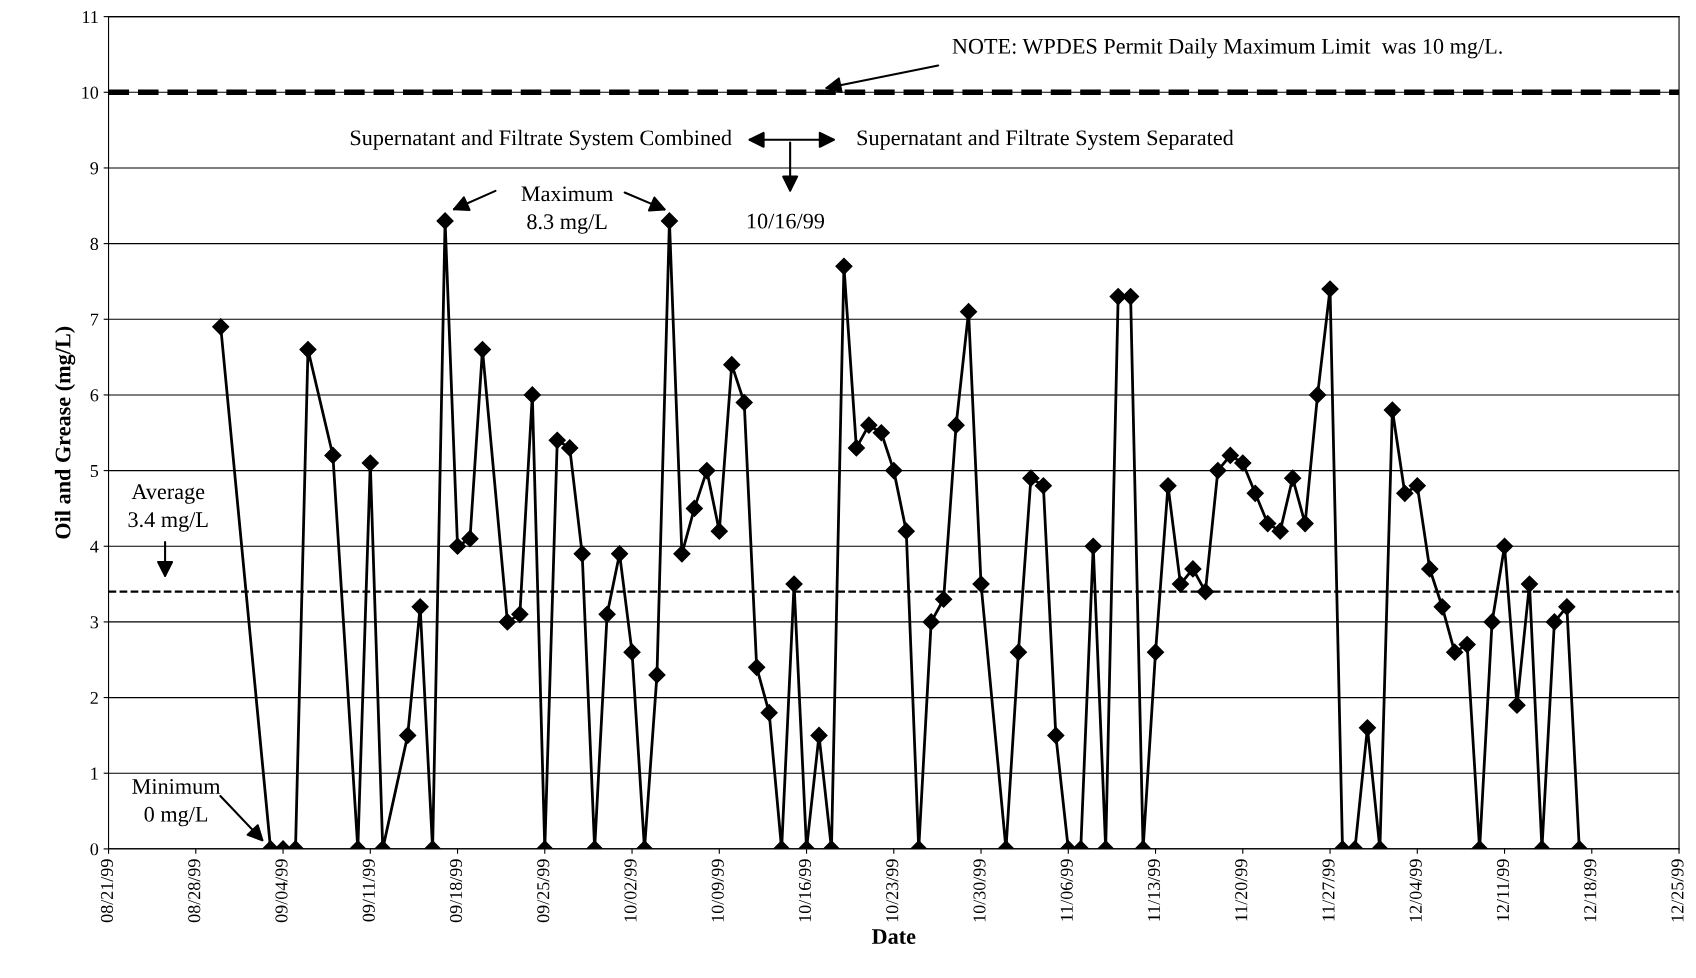 This screenshot has height=978, width=1696. I want to click on y-tick-label: 11, so click(90, 16).